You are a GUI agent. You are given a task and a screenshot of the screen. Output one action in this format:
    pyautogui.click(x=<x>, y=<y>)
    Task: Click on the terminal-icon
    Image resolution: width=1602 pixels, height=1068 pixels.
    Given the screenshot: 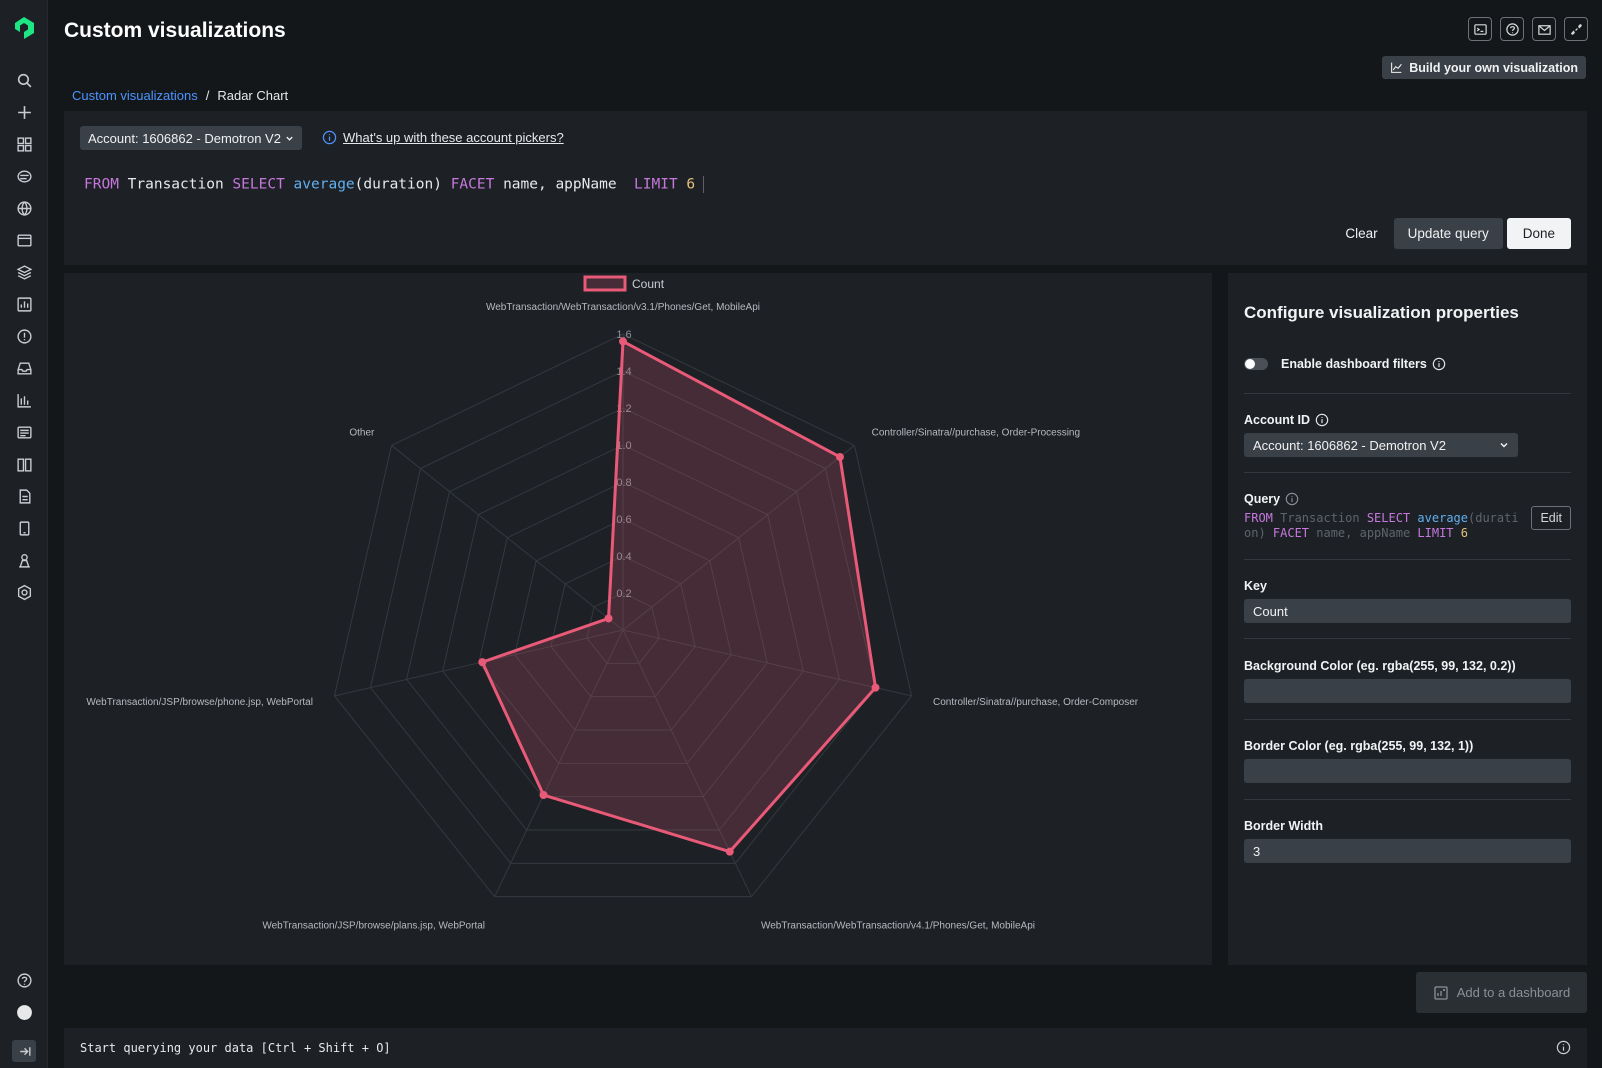 What is the action you would take?
    pyautogui.click(x=1480, y=29)
    